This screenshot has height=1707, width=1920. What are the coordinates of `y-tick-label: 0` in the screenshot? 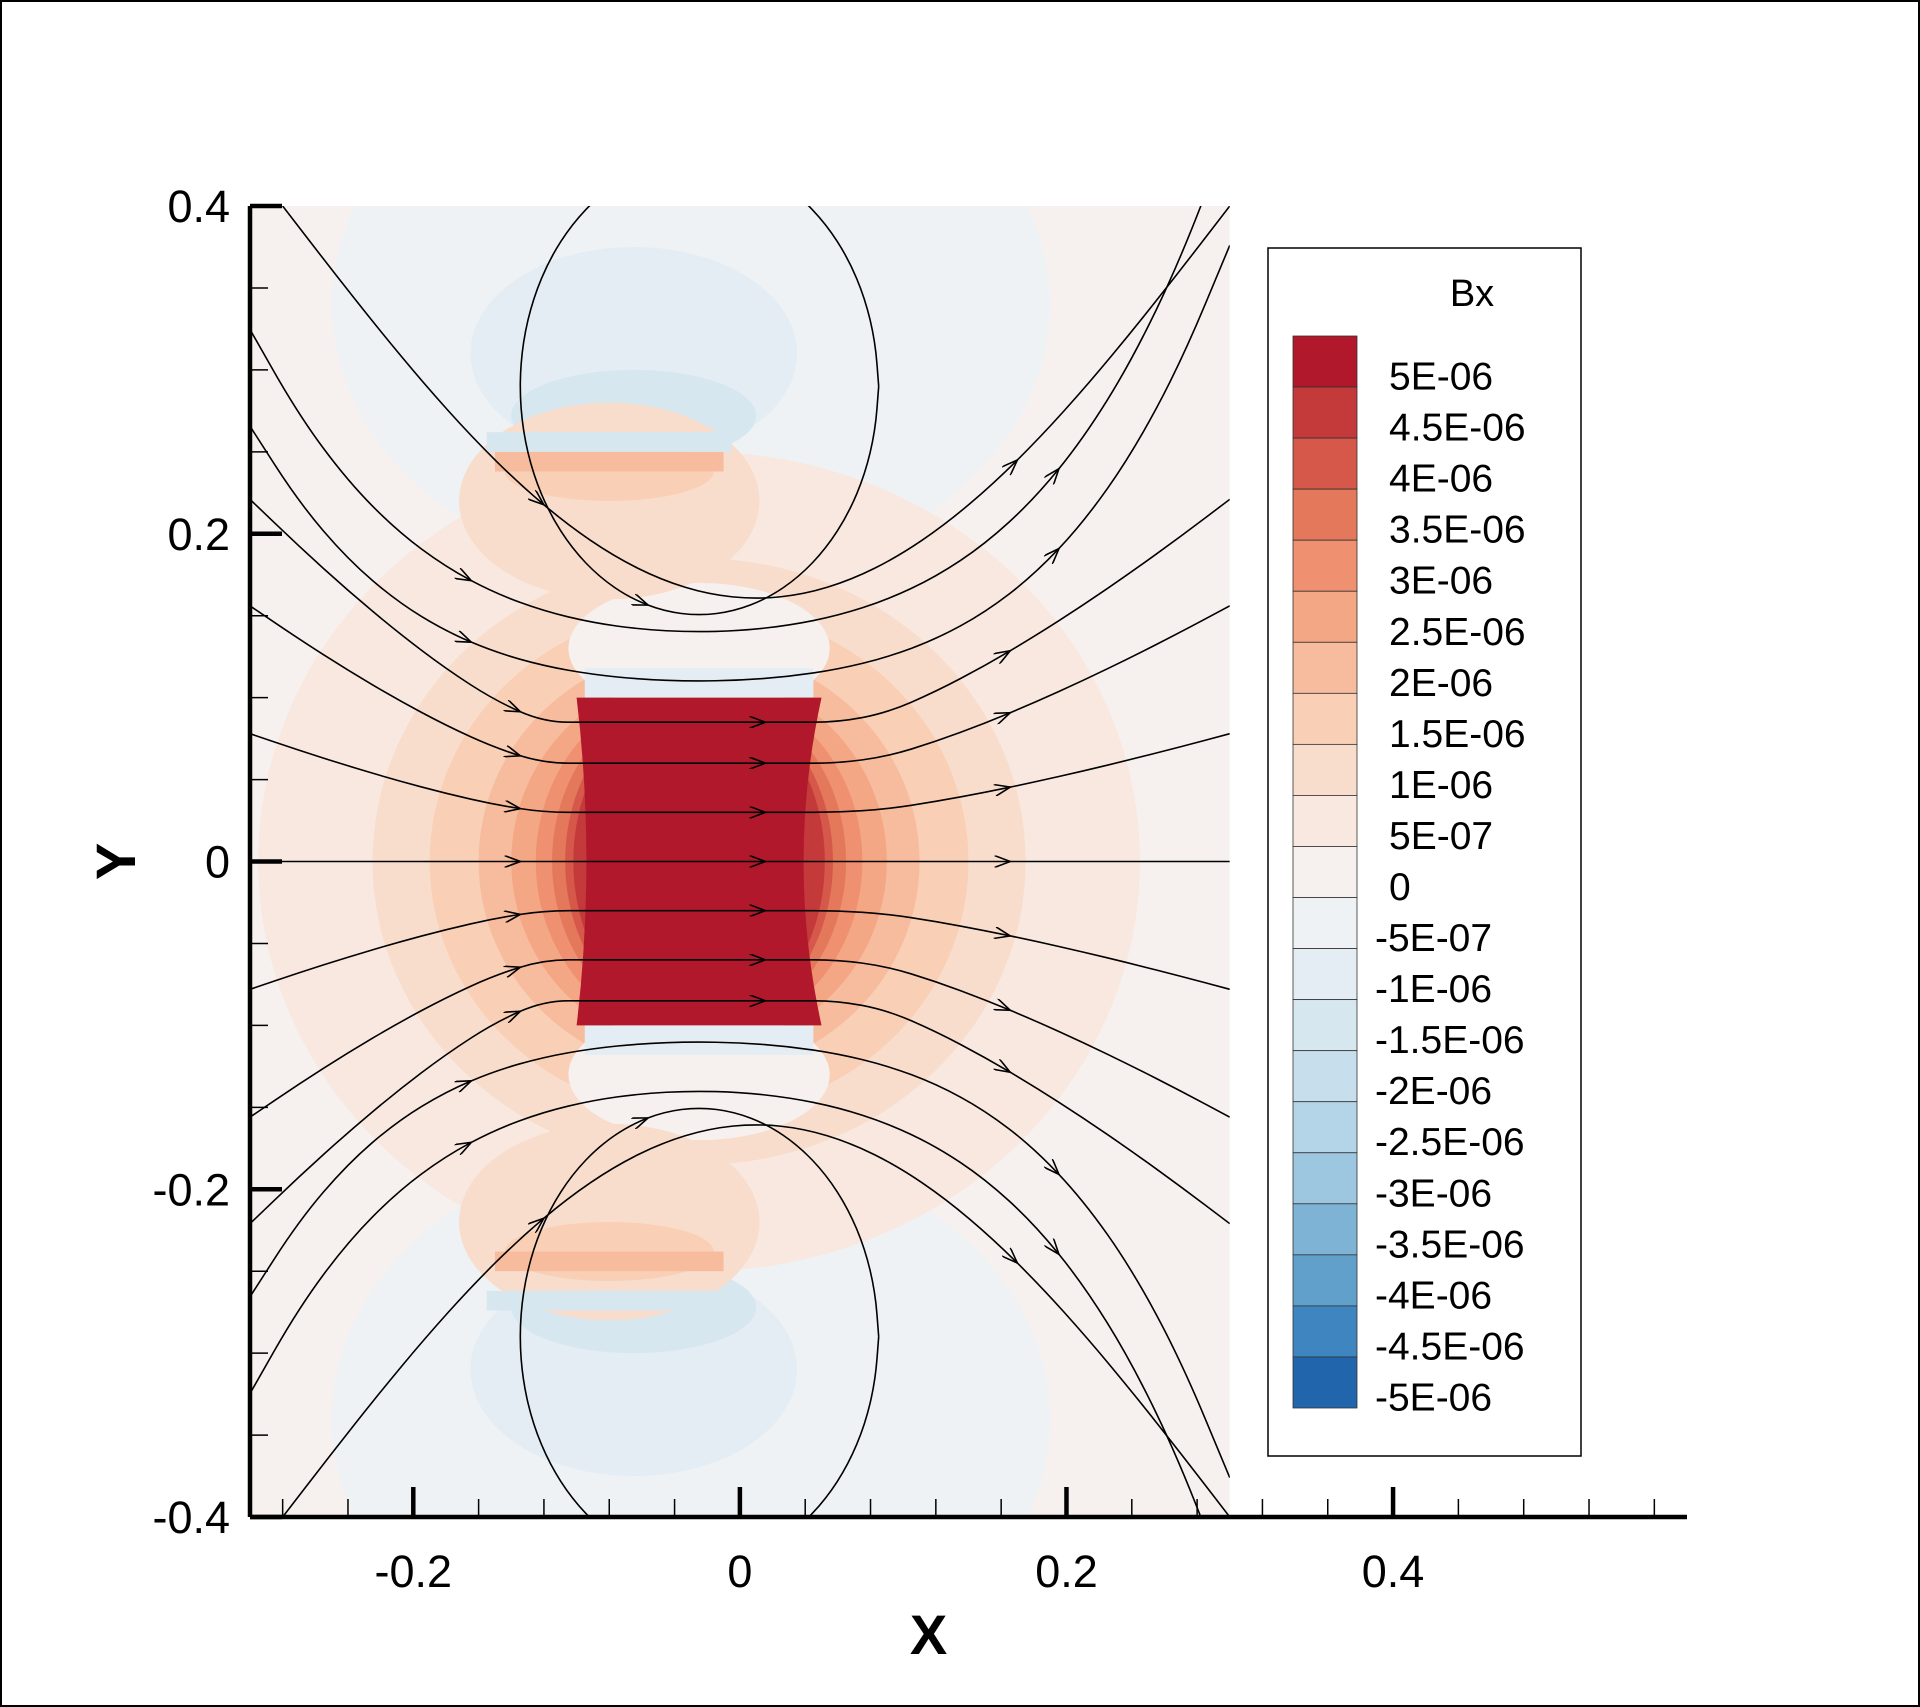 It's located at (217, 862).